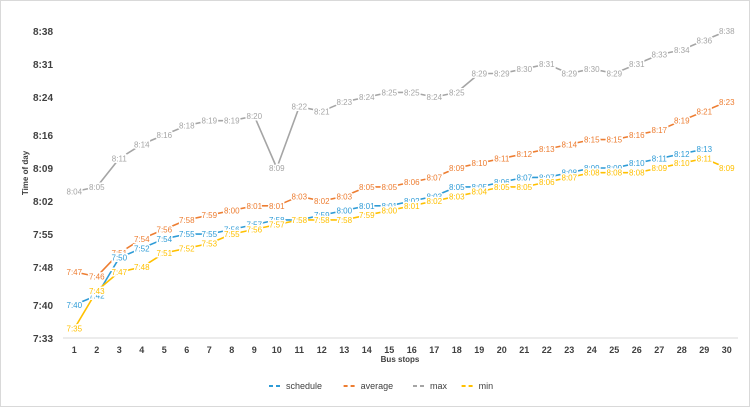  What do you see at coordinates (525, 154) in the screenshot?
I see `data-label-average: 8:12` at bounding box center [525, 154].